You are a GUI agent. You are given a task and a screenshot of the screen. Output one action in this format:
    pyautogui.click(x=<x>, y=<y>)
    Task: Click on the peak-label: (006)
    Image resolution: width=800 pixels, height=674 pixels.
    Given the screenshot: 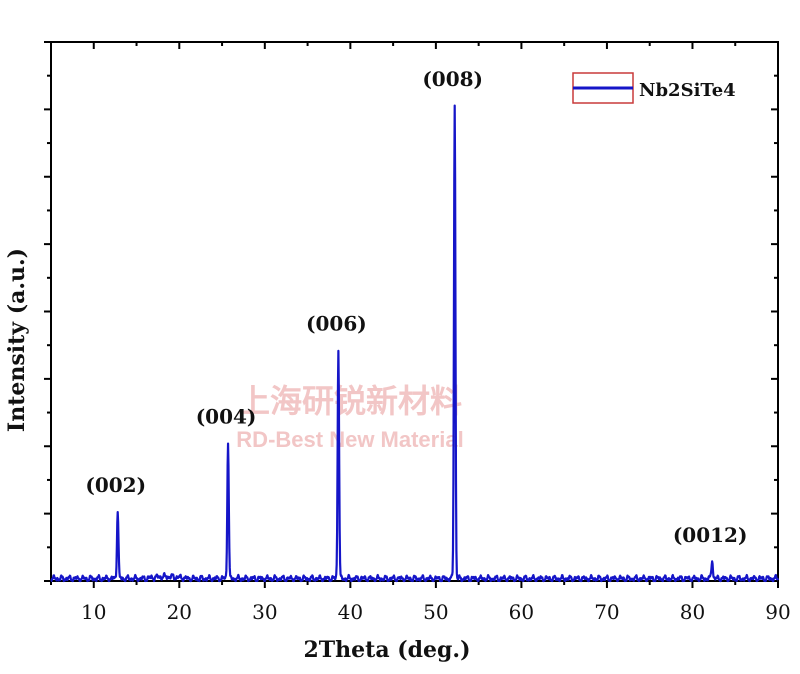 What is the action you would take?
    pyautogui.click(x=336, y=324)
    